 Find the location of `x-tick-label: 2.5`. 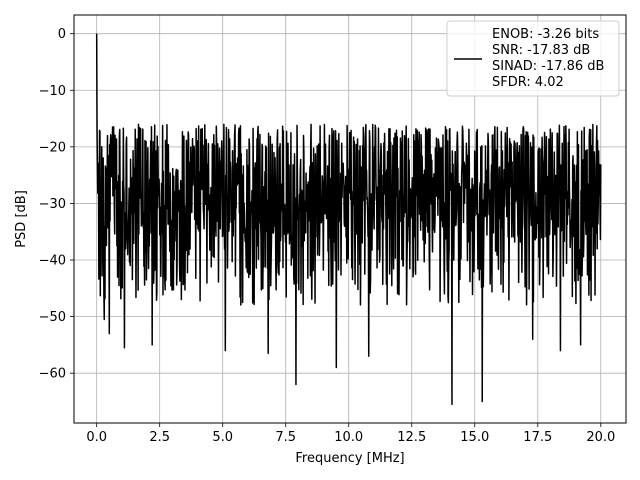

x-tick-label: 2.5 is located at coordinates (159, 437).